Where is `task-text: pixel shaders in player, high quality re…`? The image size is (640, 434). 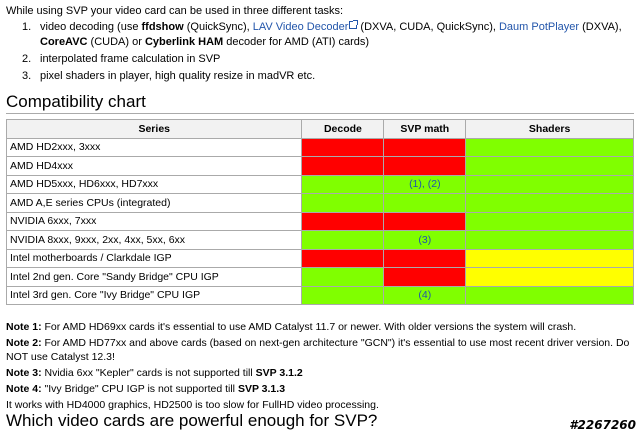 task-text: pixel shaders in player, high quality re… is located at coordinates (178, 76).